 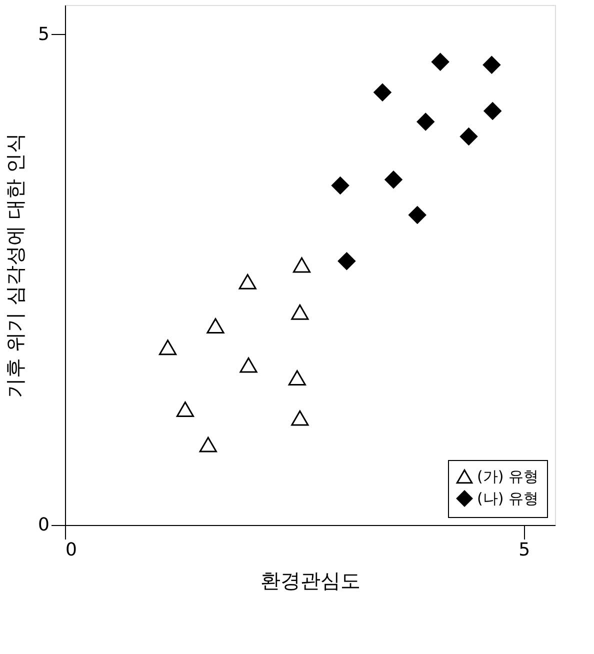 I want to click on x-axis-title: 환경관심도, so click(x=310, y=580).